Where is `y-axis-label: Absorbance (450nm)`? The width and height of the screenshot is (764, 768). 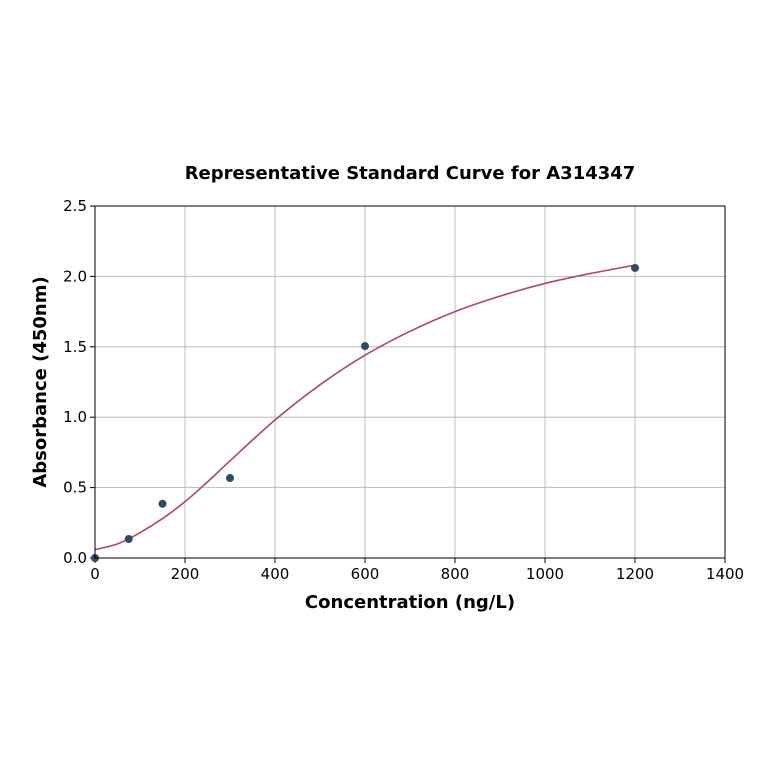
y-axis-label: Absorbance (450nm) is located at coordinates (40, 381).